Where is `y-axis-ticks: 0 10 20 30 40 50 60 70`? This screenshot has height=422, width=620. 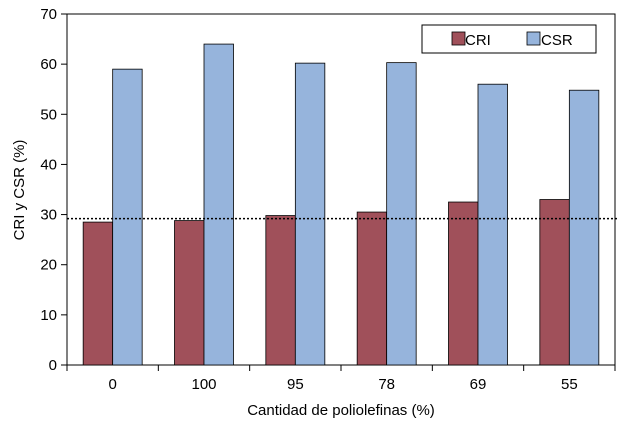 y-axis-ticks: 0 10 20 30 40 50 60 70 is located at coordinates (53, 190).